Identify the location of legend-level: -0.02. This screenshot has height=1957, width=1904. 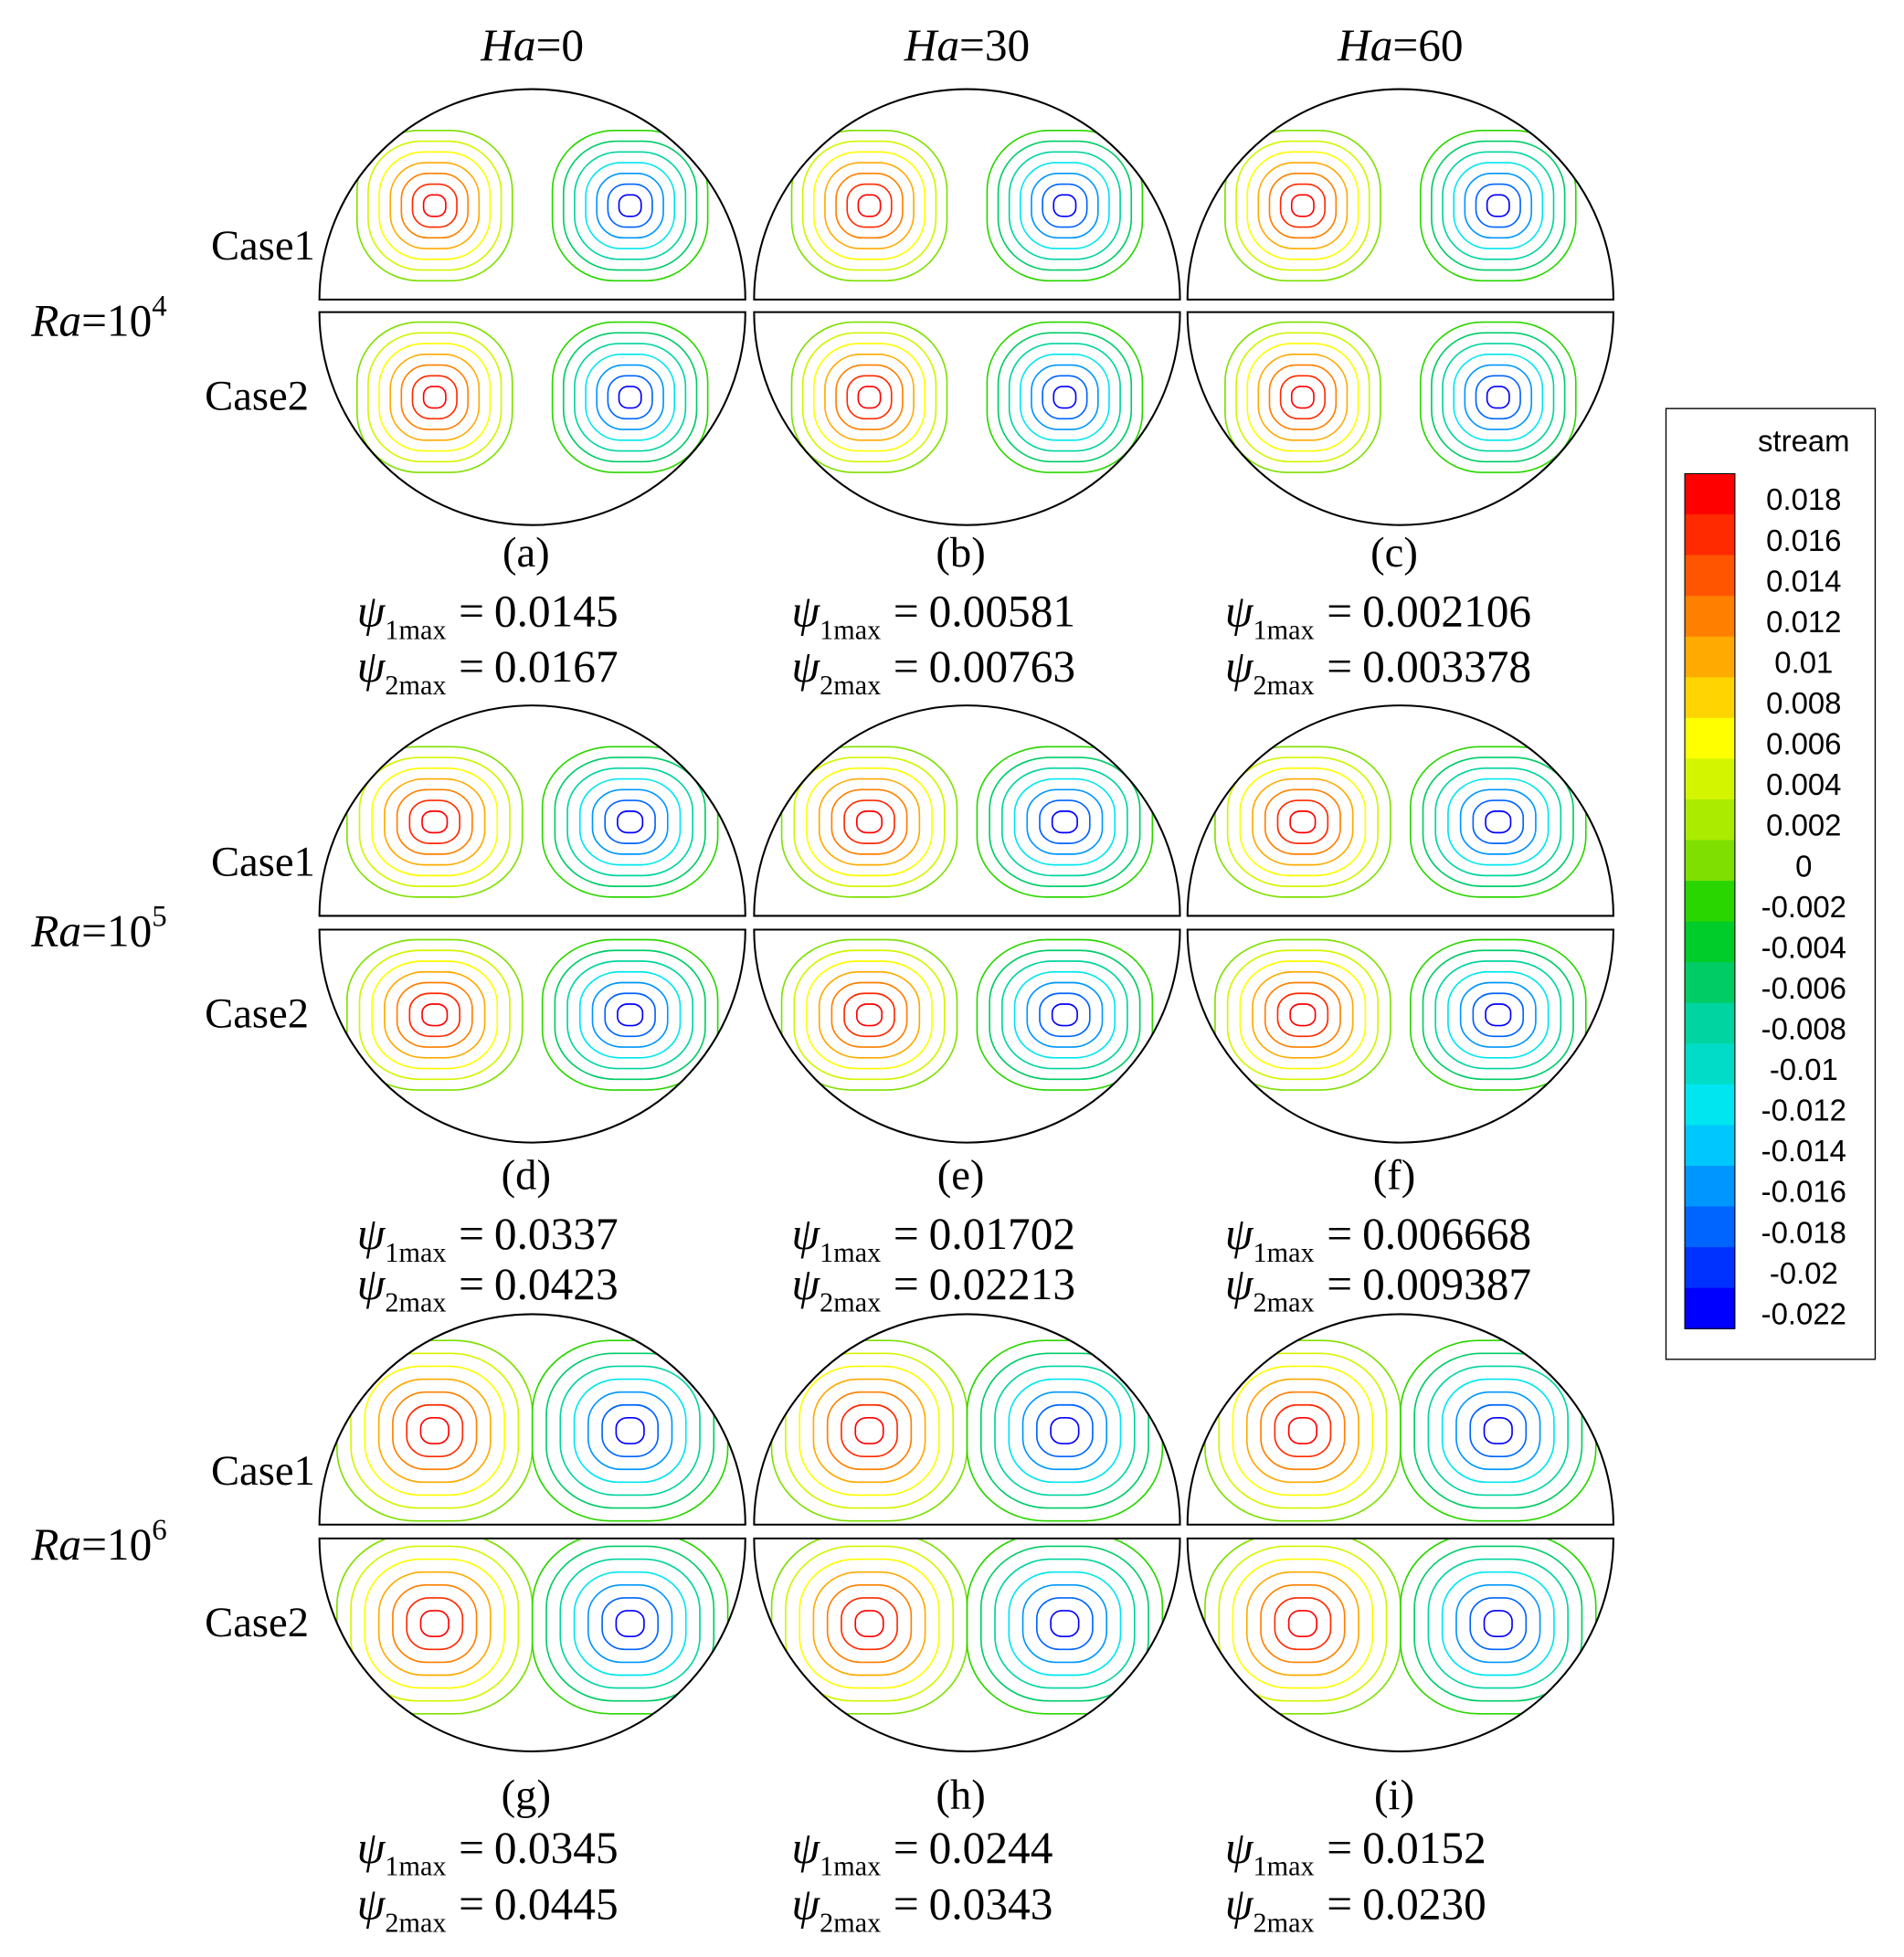
(1804, 1273).